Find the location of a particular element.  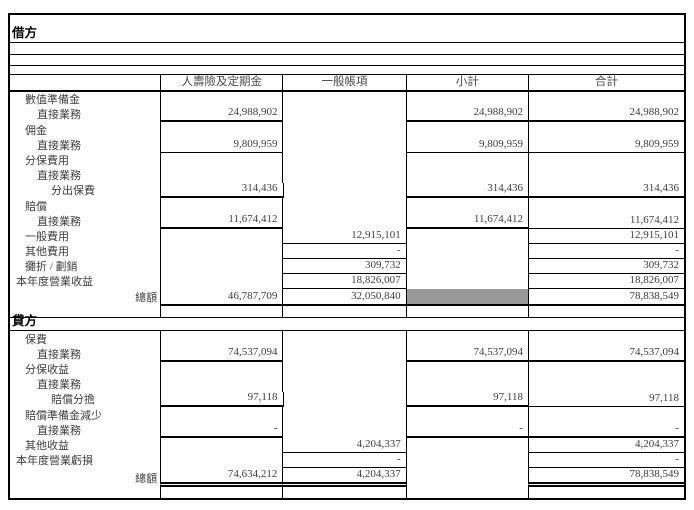

table-row: 直接業務 24,988,902 24,988,902 24,988,902 is located at coordinates (347, 115).